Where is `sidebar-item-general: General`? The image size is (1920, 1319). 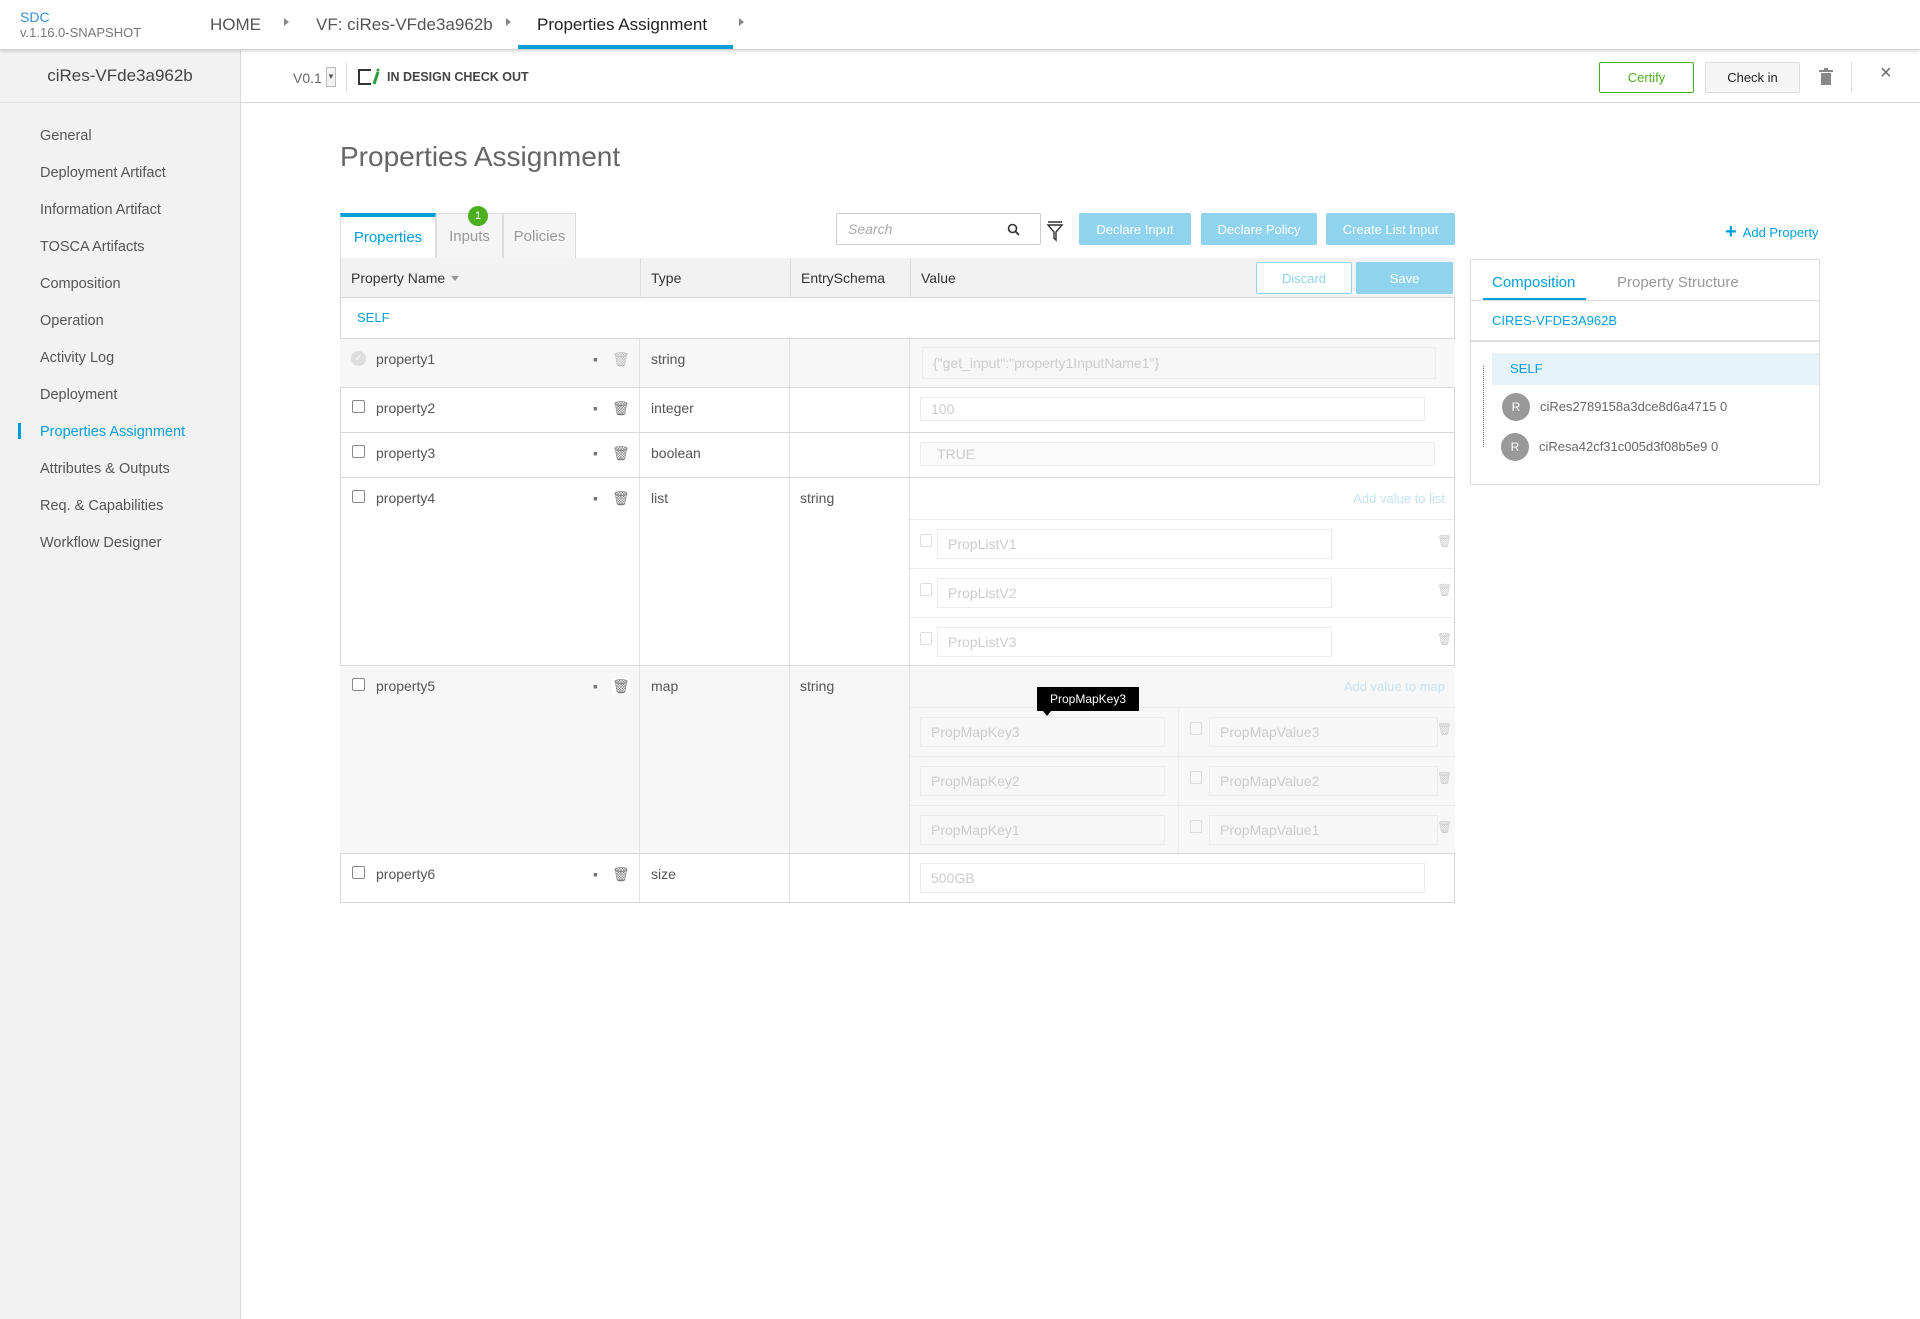
sidebar-item-general: General is located at coordinates (66, 136).